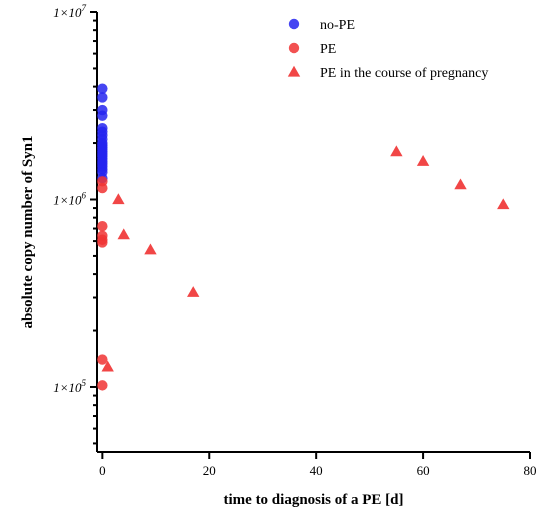 The height and width of the screenshot is (527, 550). Describe the element at coordinates (102, 470) in the screenshot. I see `x-tick-label: 0` at that location.